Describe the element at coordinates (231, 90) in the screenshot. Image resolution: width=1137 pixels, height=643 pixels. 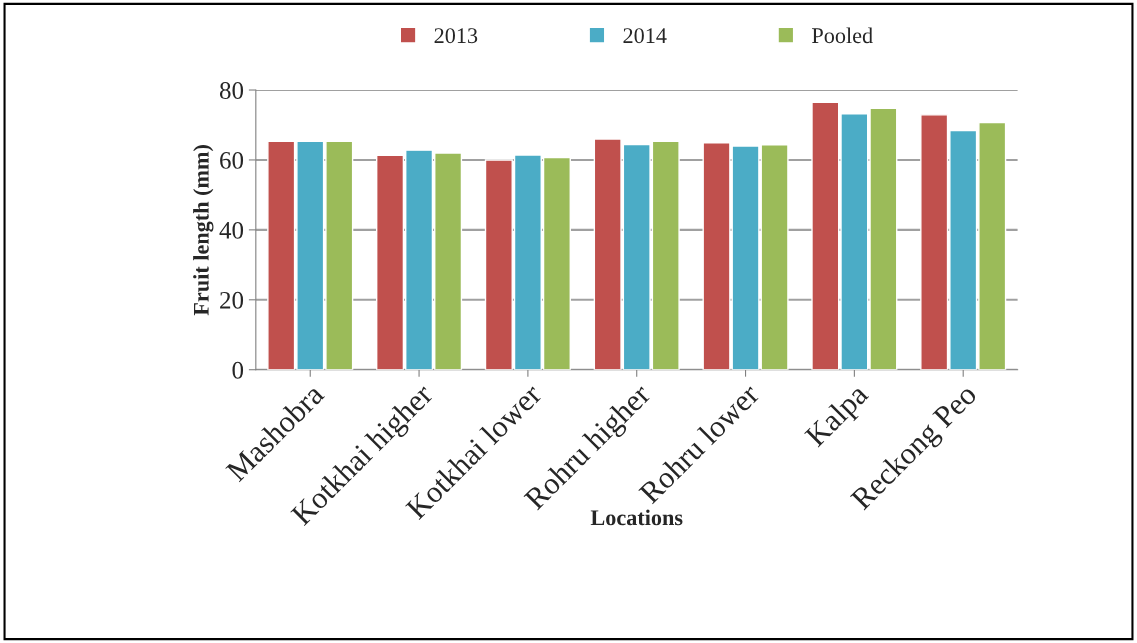
I see `y-tick-label: 80` at that location.